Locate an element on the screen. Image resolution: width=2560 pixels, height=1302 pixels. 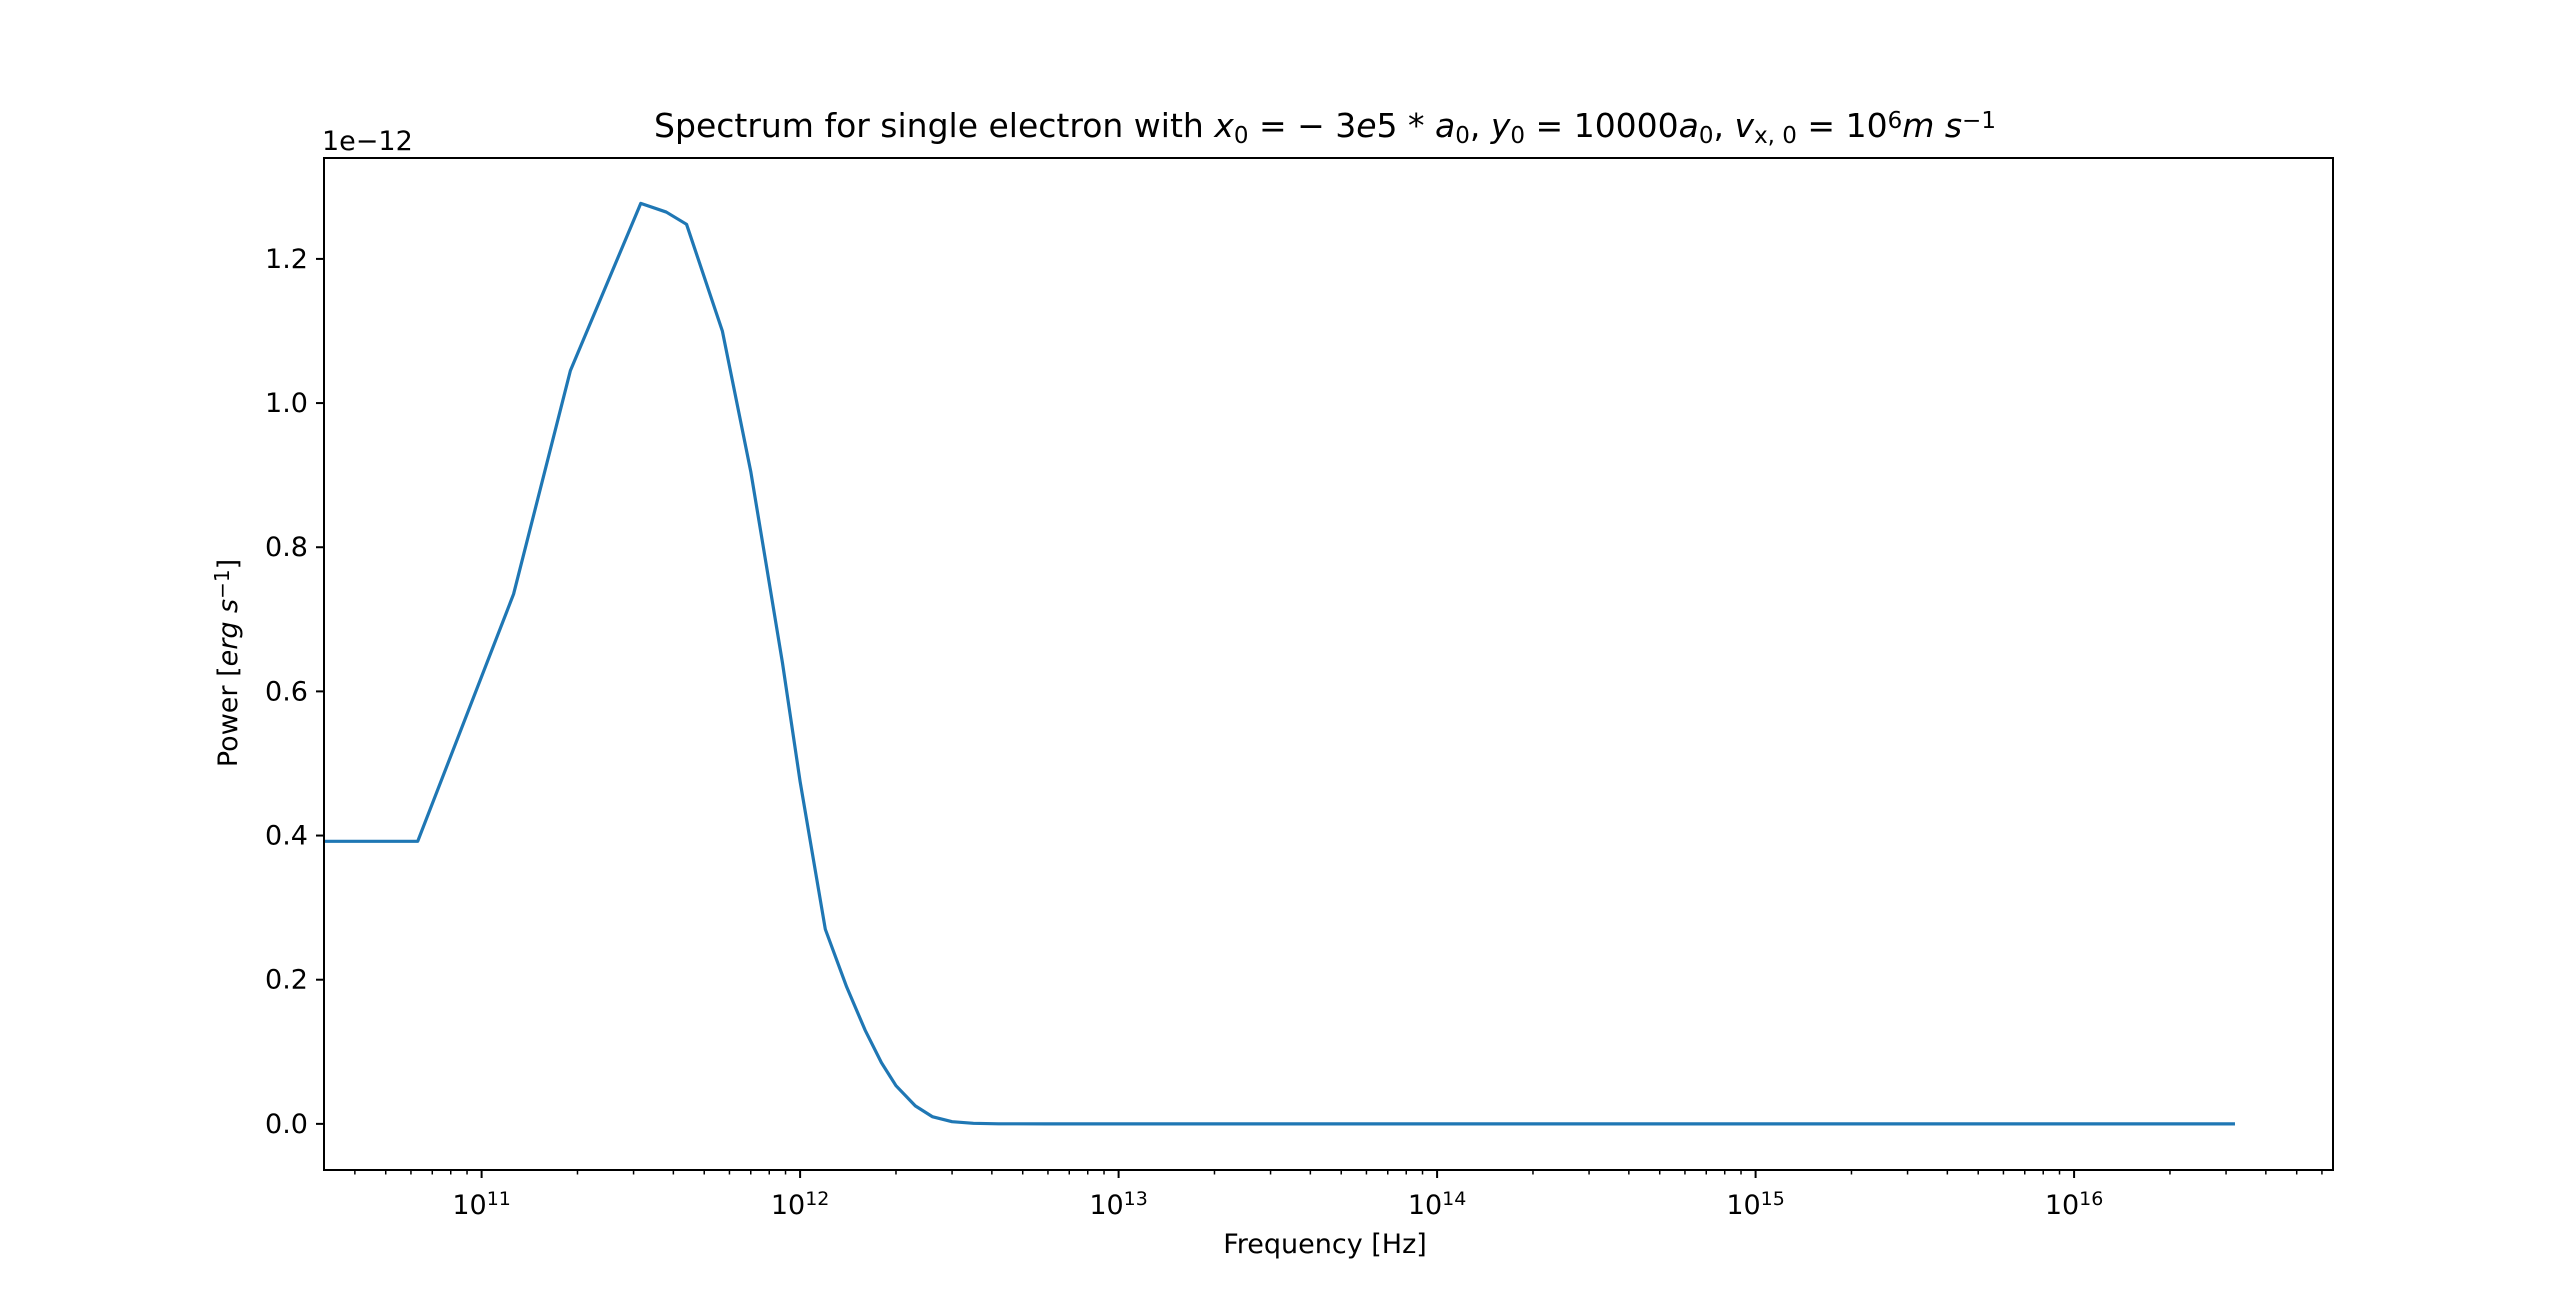
x-tick-exponent: 16 is located at coordinates (2091, 1199).